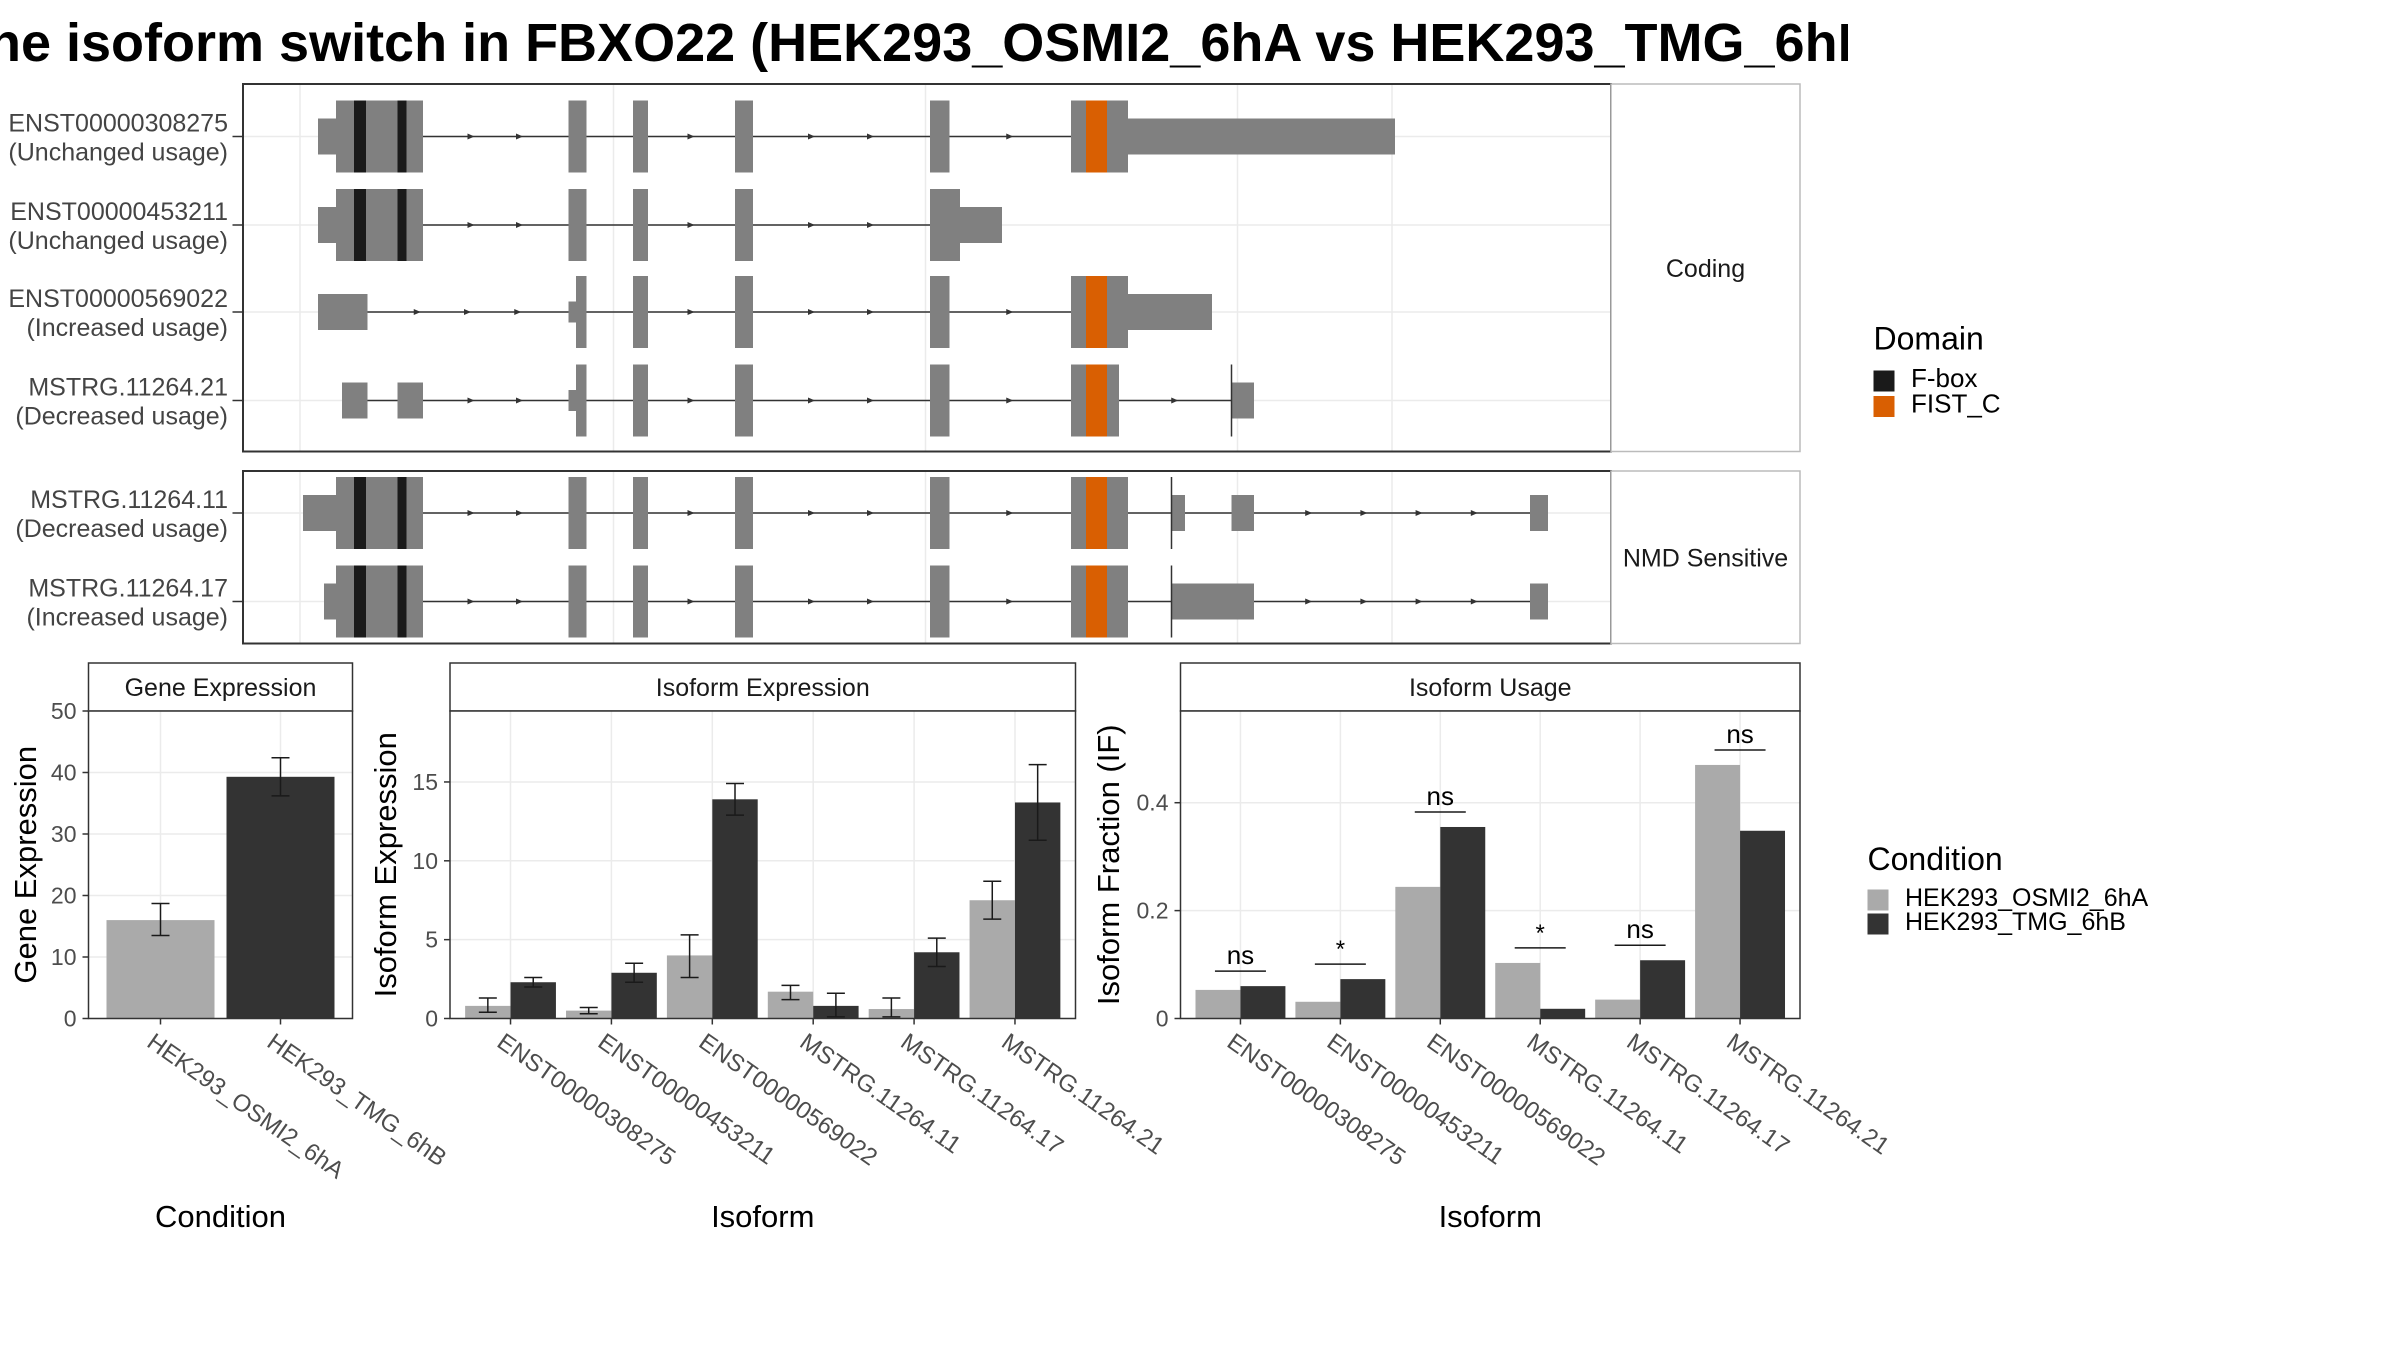 Image resolution: width=2400 pixels, height=1350 pixels. Describe the element at coordinates (64, 773) in the screenshot. I see `y-tick-label: 40` at that location.